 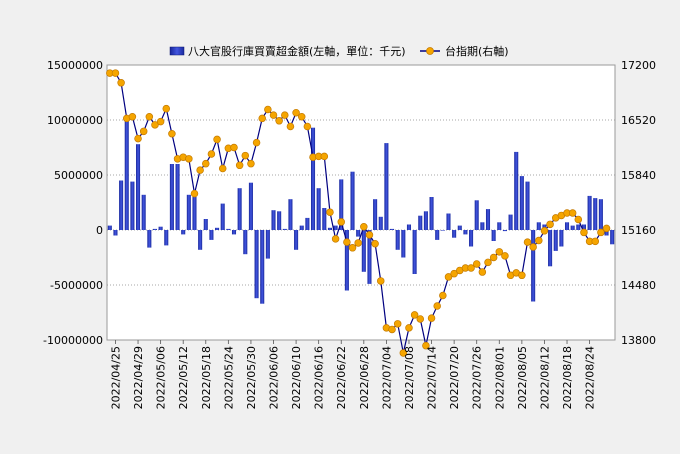 What do you see at coordinates (409, 377) in the screenshot?
I see `x-tick-label: 2022/07/08` at bounding box center [409, 377].